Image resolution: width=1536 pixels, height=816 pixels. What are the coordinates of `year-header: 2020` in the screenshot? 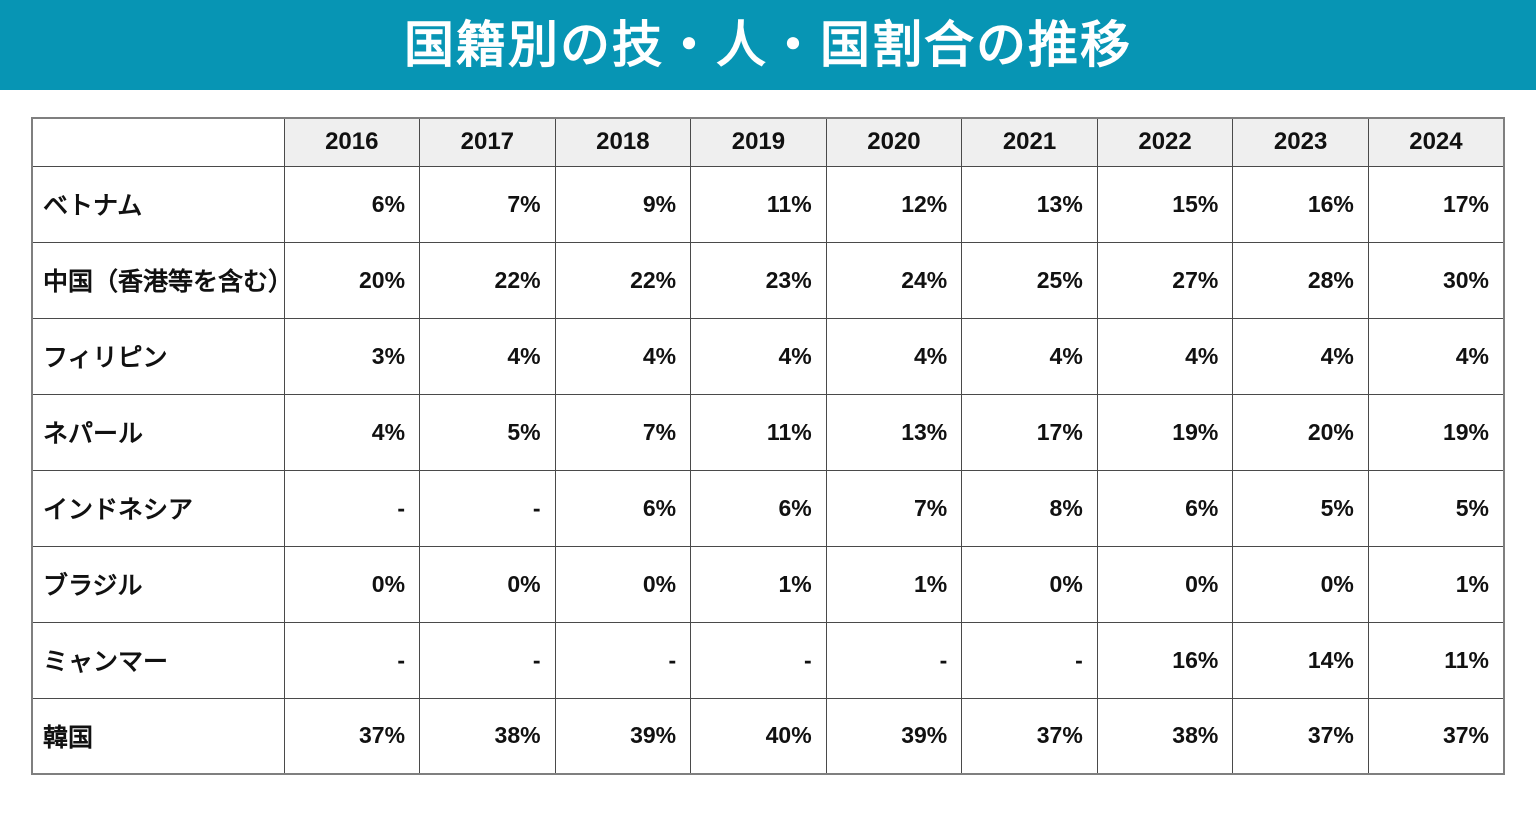 It's located at (894, 142).